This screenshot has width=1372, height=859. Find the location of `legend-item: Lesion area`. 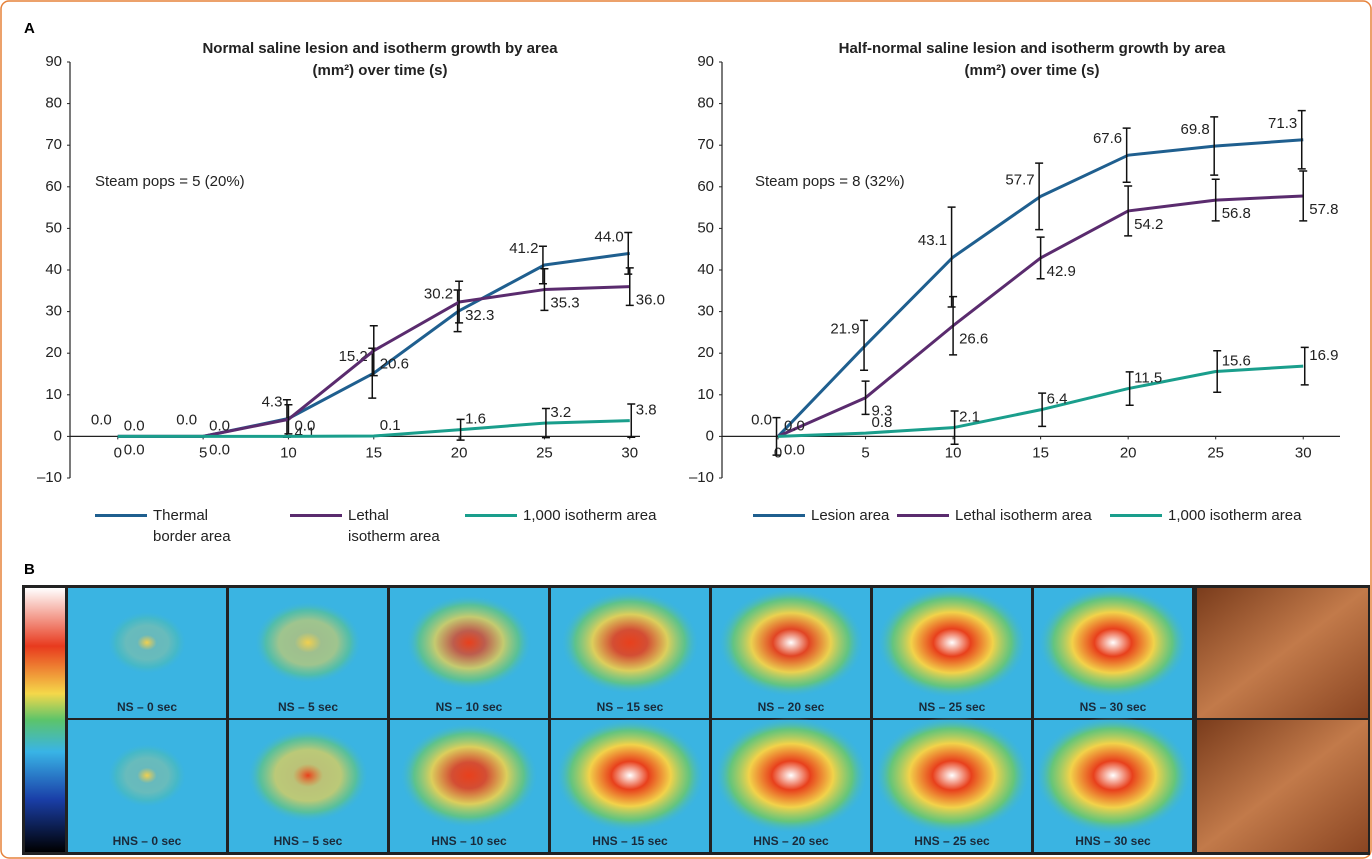

legend-item: Lesion area is located at coordinates (828, 515).